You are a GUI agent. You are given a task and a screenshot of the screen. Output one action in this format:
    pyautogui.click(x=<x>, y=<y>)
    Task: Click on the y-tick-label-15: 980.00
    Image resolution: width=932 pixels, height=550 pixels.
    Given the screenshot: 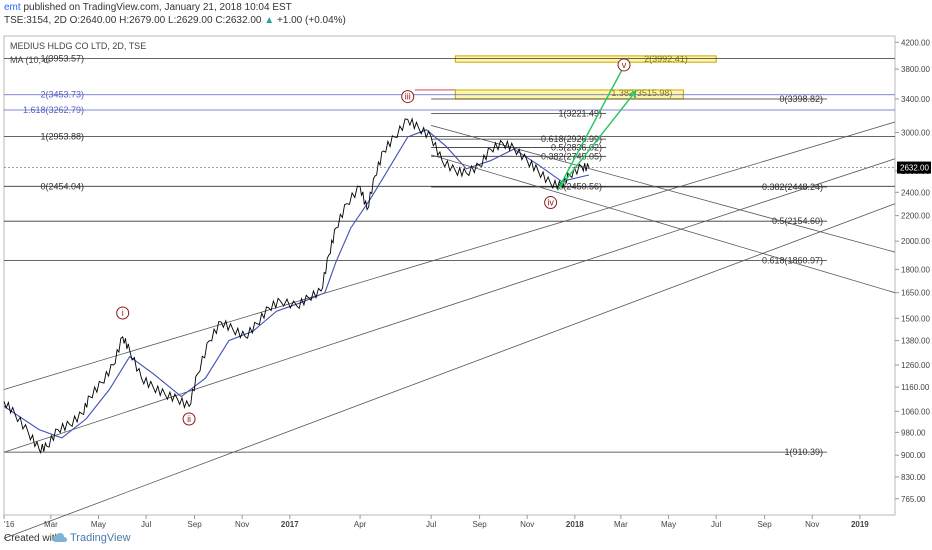 What is the action you would take?
    pyautogui.click(x=913, y=432)
    